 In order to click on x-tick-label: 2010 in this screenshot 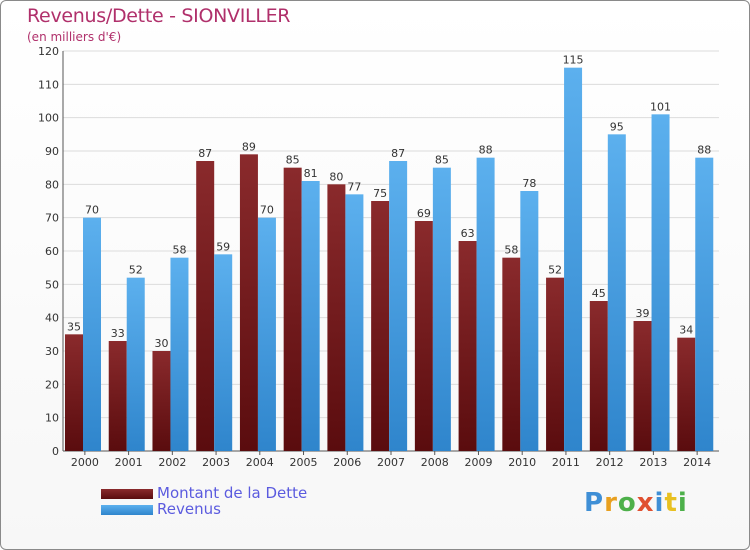, I will do `click(522, 462)`.